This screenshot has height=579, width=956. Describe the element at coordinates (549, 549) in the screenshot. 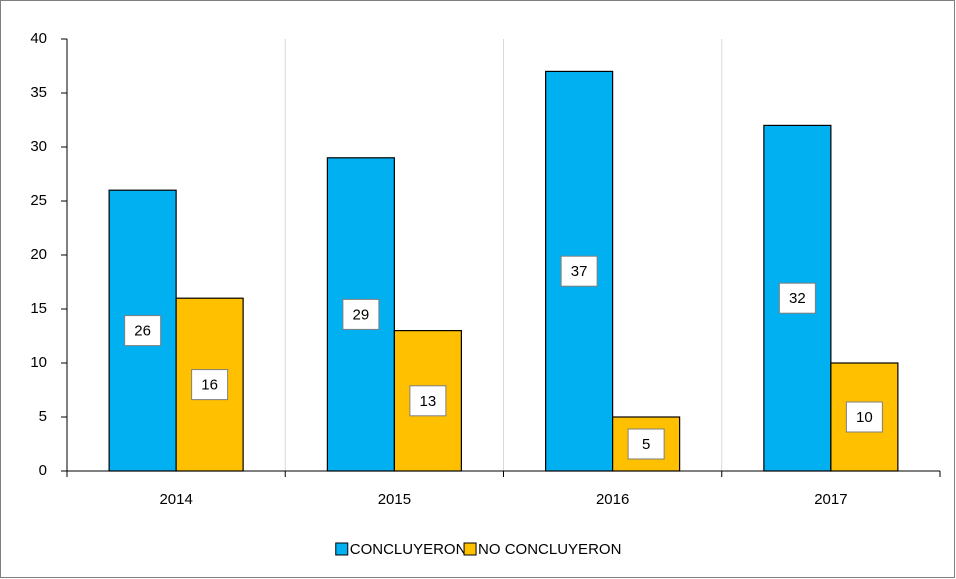

I see `legend-label: NO CONCLUYERON` at that location.